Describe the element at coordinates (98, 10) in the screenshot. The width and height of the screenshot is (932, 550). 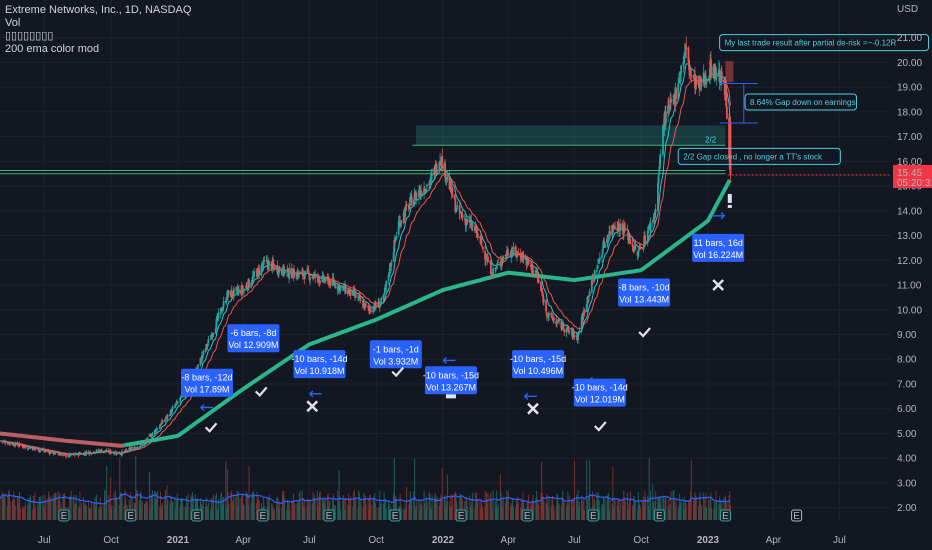
I see `legend-title: Extreme Networks, Inc., 1D, NASDAQ` at that location.